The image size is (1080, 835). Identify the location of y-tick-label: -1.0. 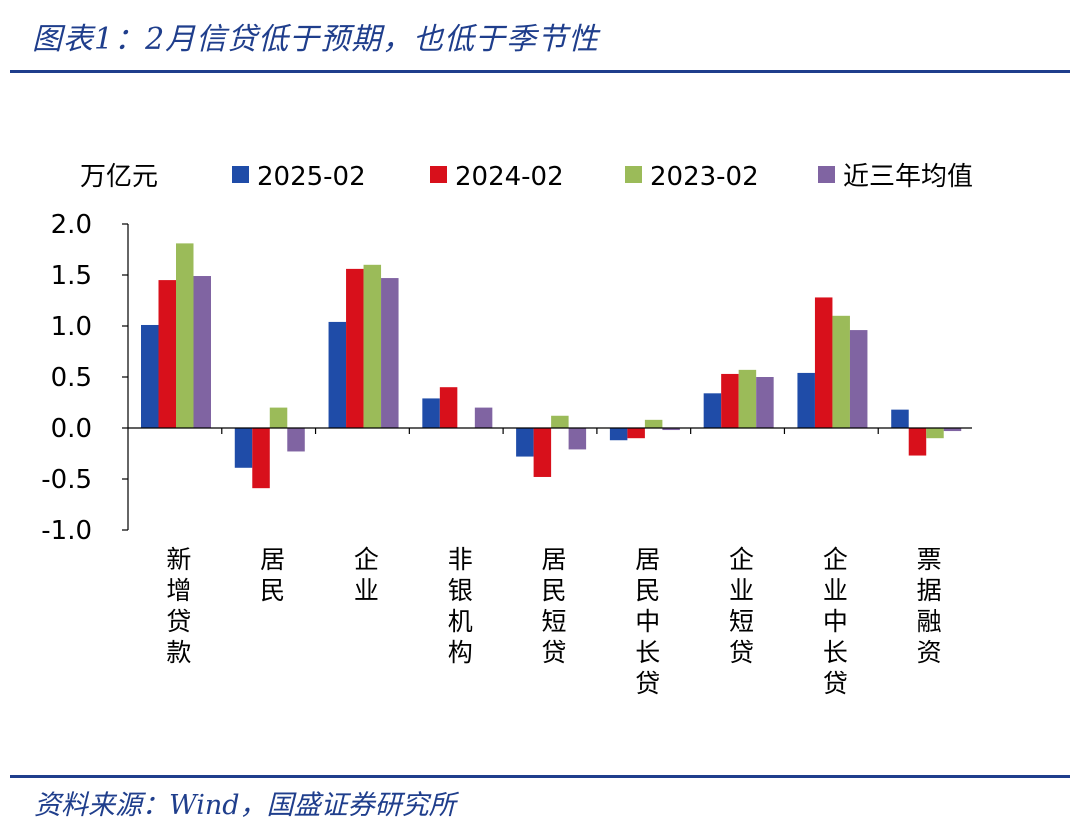
(66, 531).